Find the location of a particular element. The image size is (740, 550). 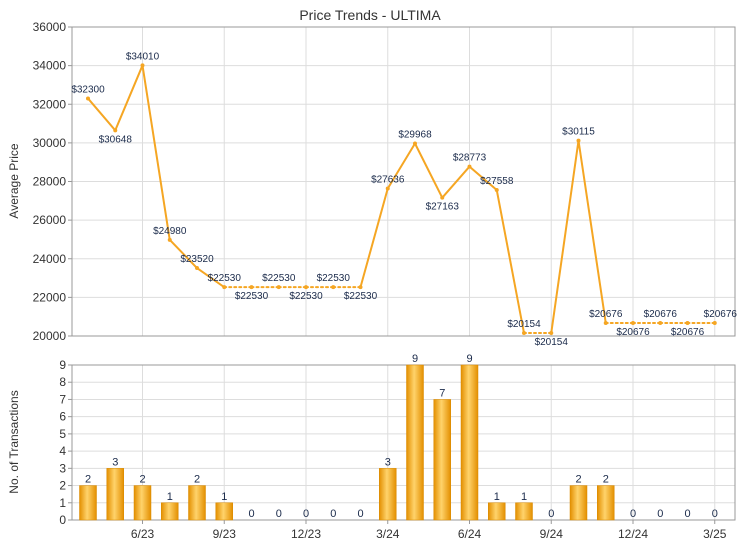

transactions-y-tick-label: 5 is located at coordinates (62, 434).